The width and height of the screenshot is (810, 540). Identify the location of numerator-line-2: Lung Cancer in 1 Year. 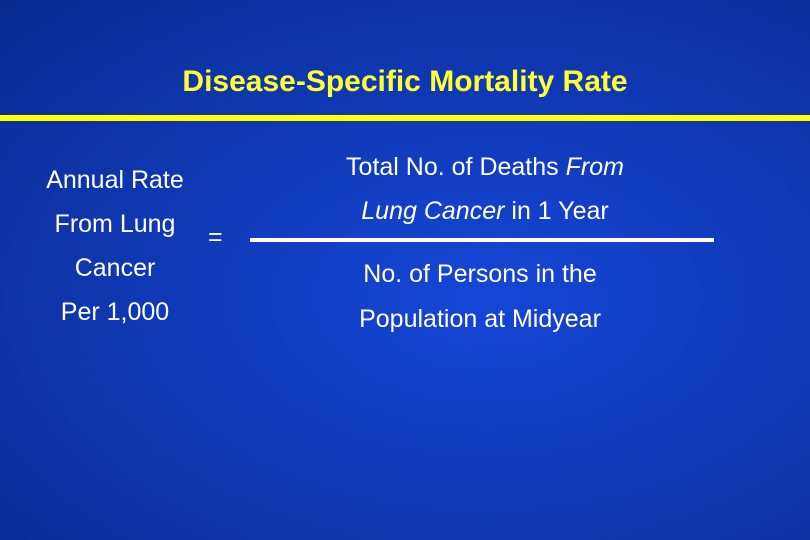
(485, 211).